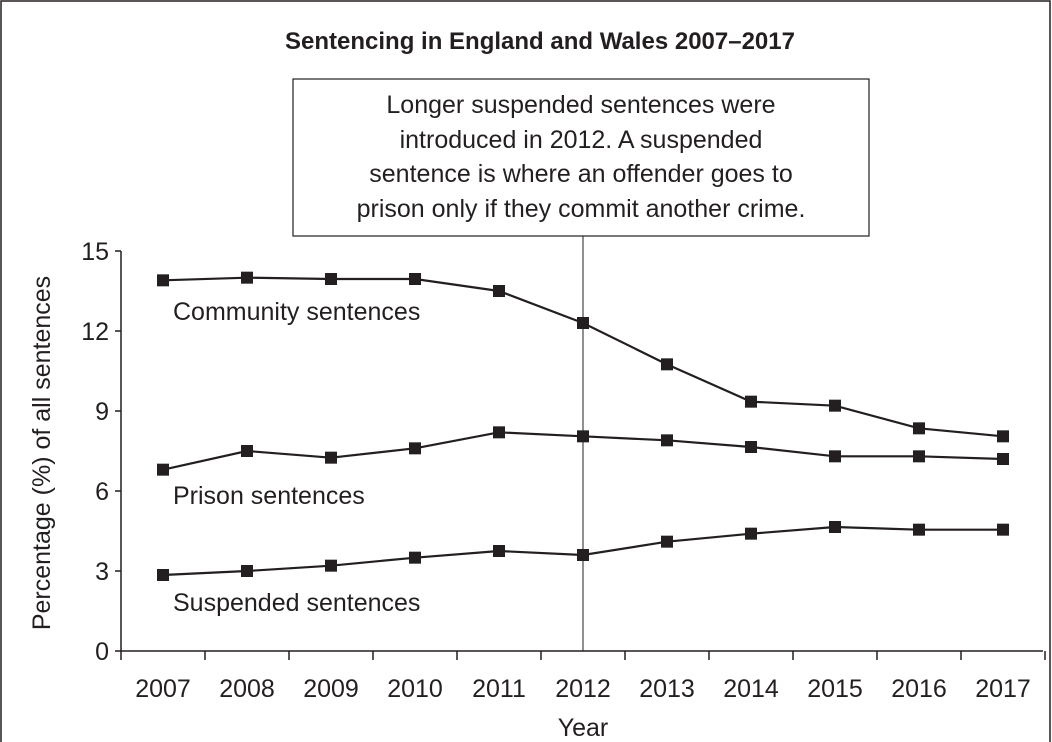 This screenshot has height=742, width=1052. What do you see at coordinates (269, 496) in the screenshot?
I see `series-label-prison: Prison sentences` at bounding box center [269, 496].